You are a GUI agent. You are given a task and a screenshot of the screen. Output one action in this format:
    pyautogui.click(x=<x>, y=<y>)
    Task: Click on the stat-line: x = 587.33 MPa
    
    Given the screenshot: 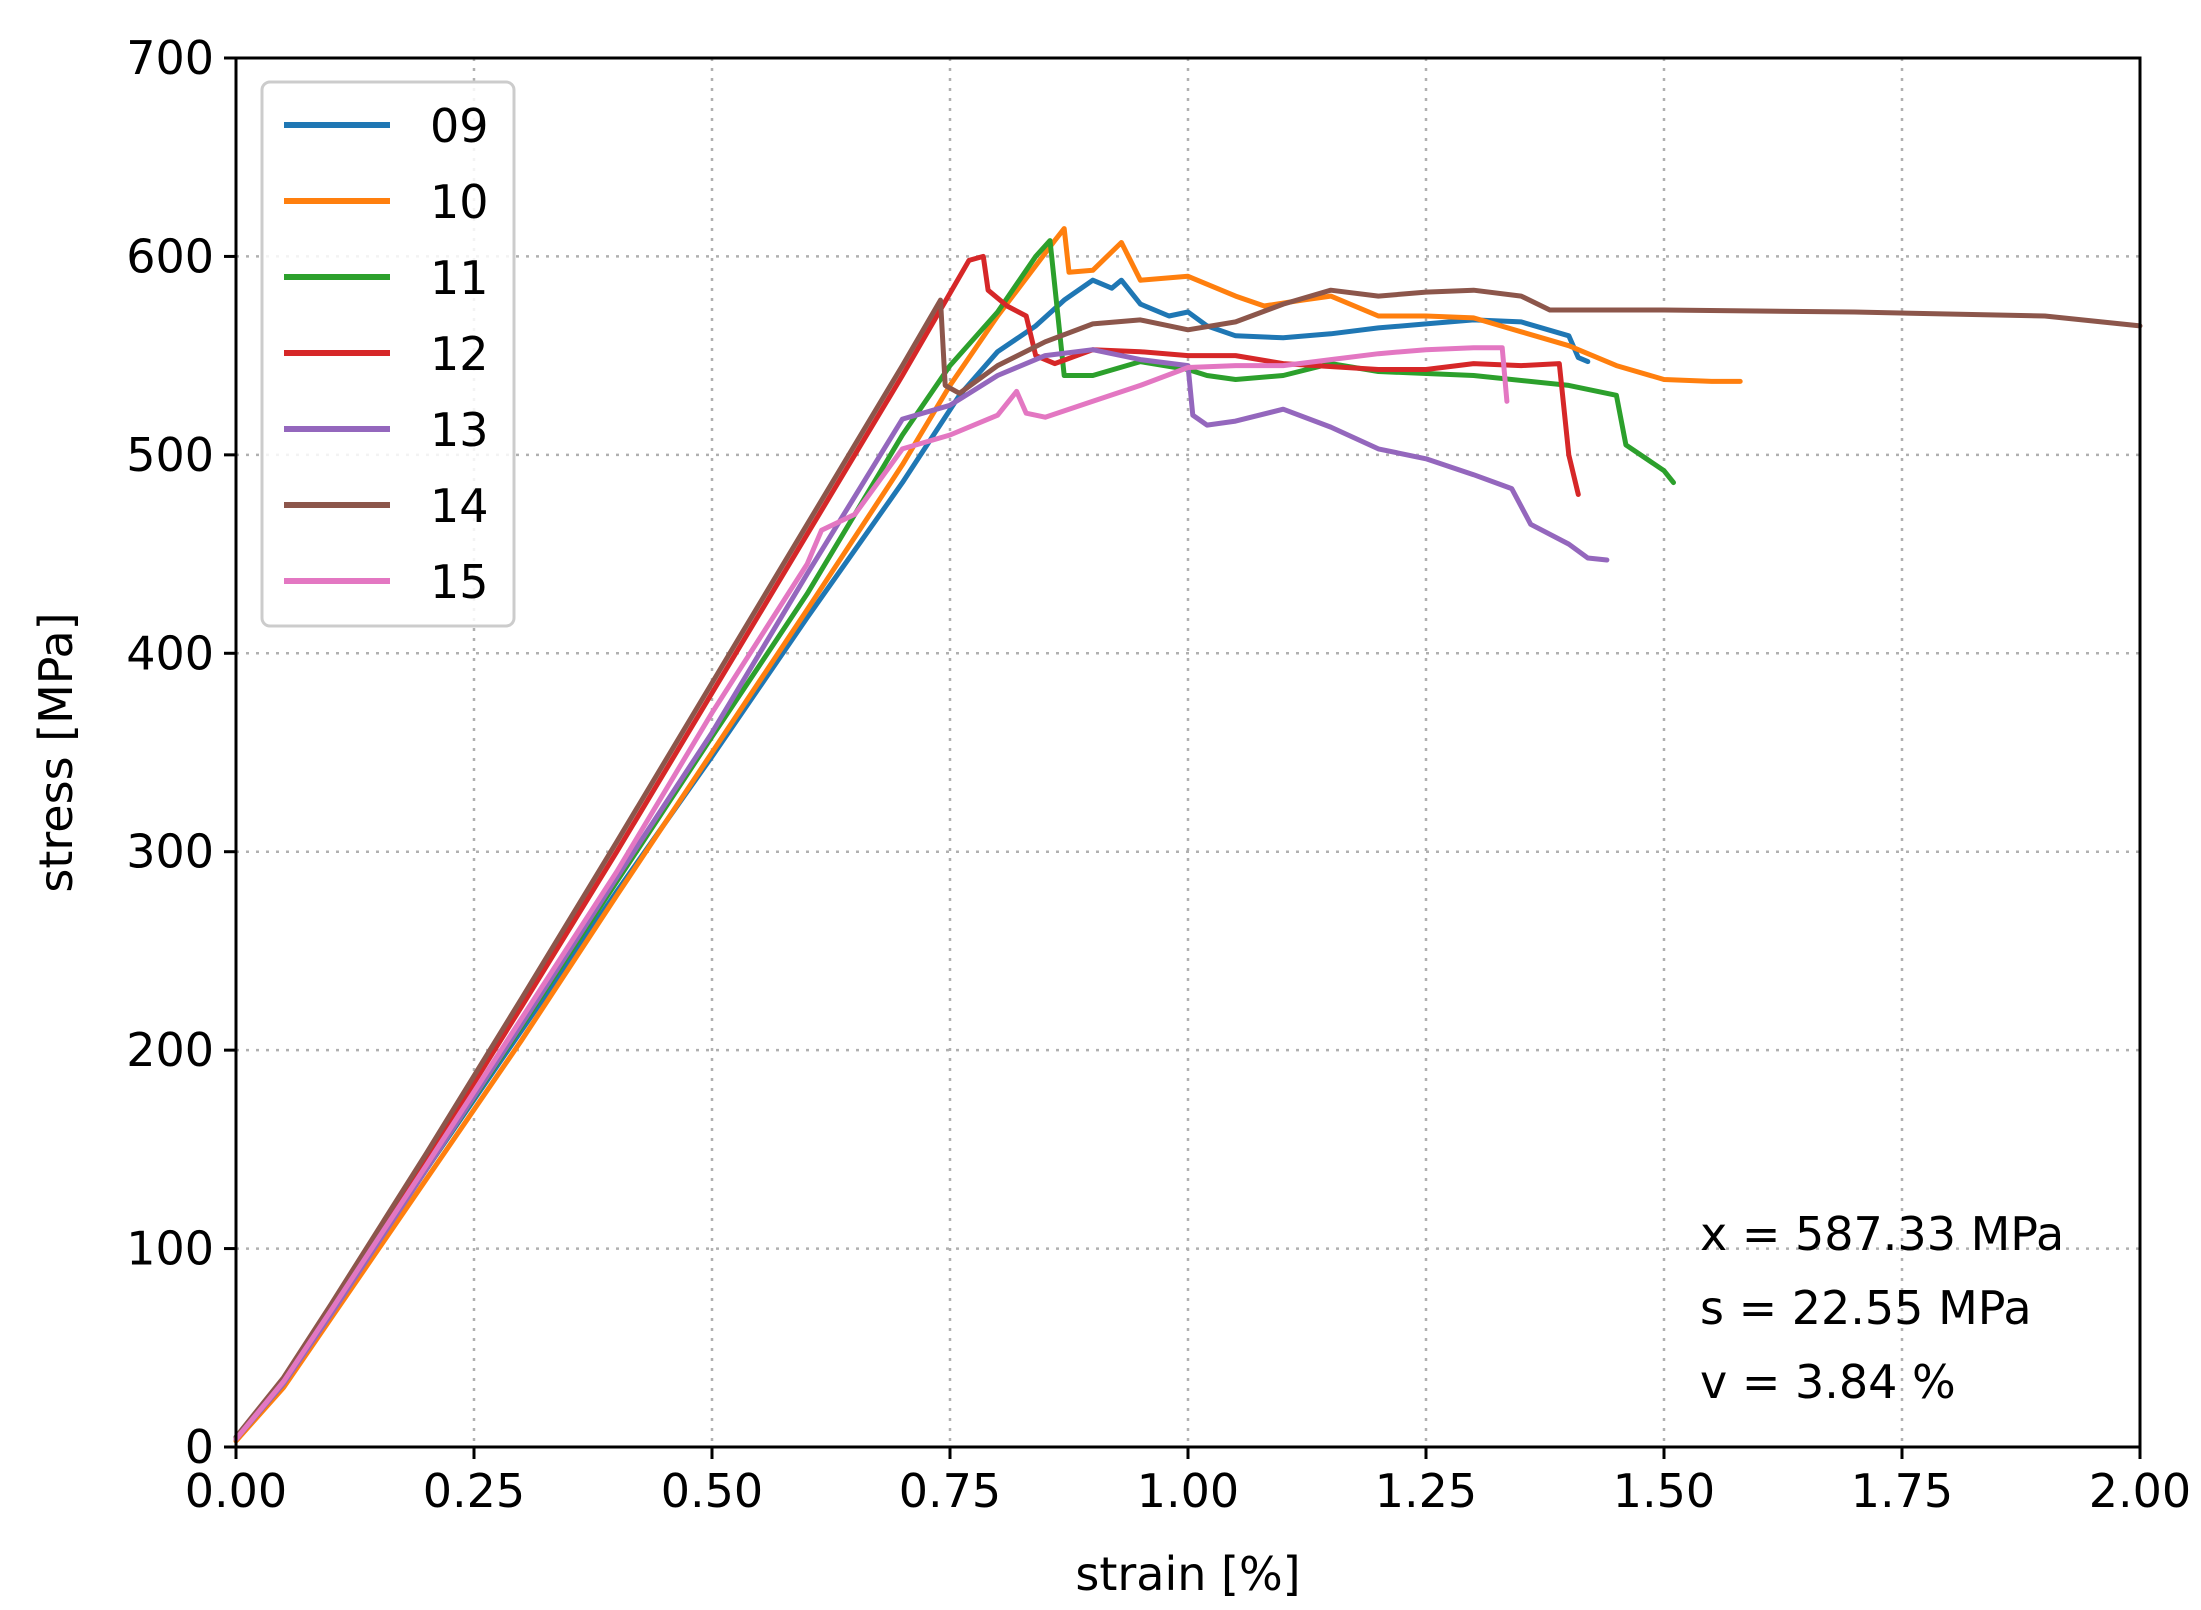 What is the action you would take?
    pyautogui.click(x=1882, y=1234)
    